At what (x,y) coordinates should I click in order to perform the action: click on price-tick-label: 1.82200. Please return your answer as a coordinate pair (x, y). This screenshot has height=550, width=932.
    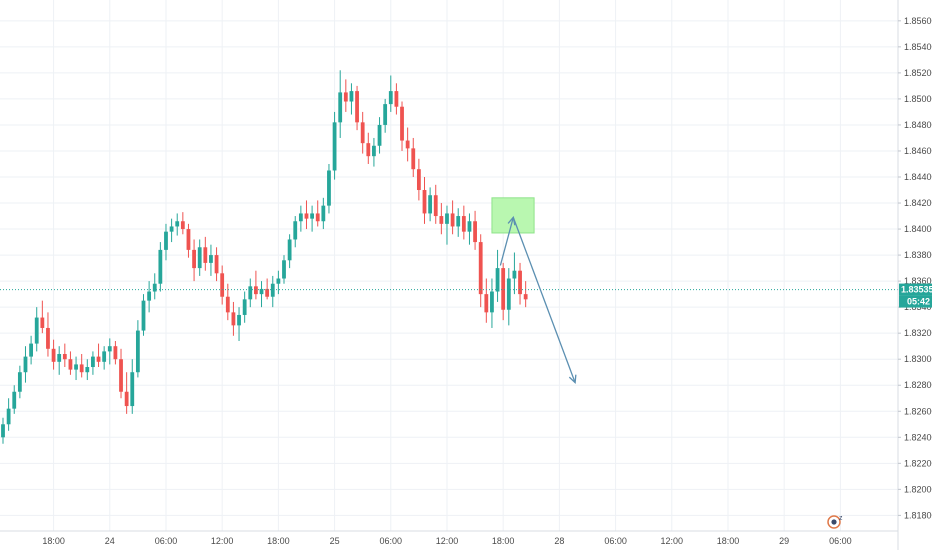
    Looking at the image, I should click on (918, 463).